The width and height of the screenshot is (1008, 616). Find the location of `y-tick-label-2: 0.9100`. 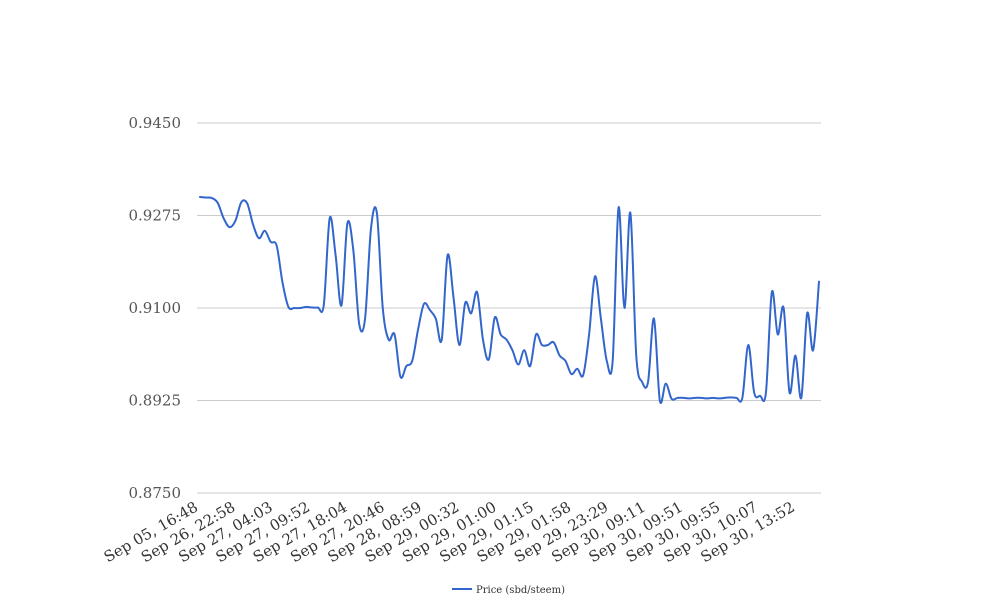

y-tick-label-2: 0.9100 is located at coordinates (155, 308).